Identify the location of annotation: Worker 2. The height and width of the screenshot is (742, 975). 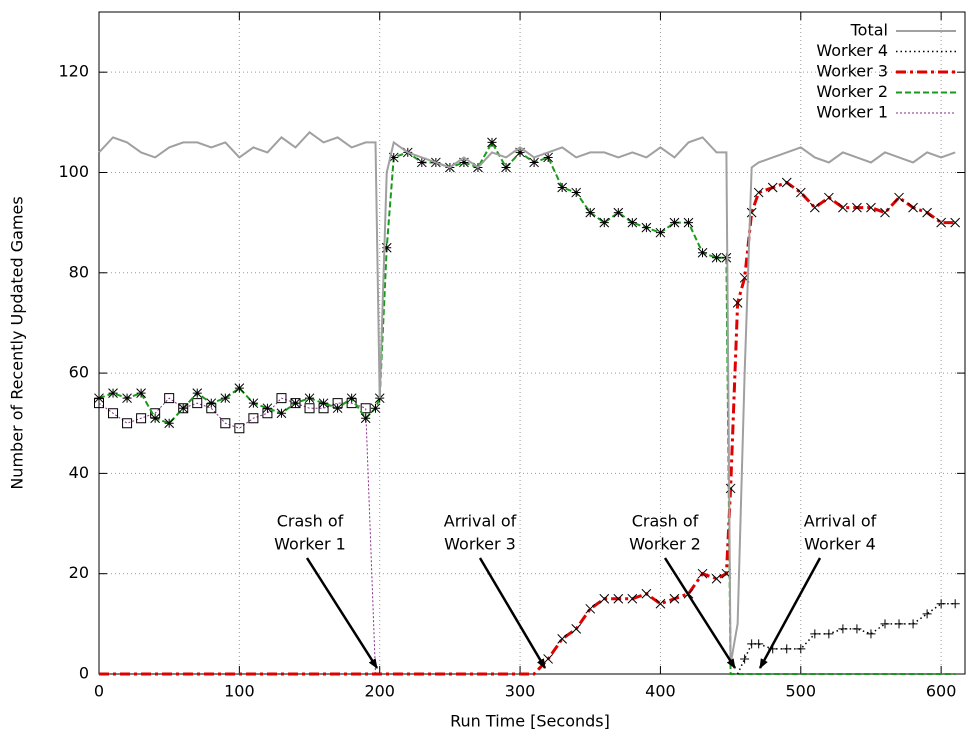
(665, 544).